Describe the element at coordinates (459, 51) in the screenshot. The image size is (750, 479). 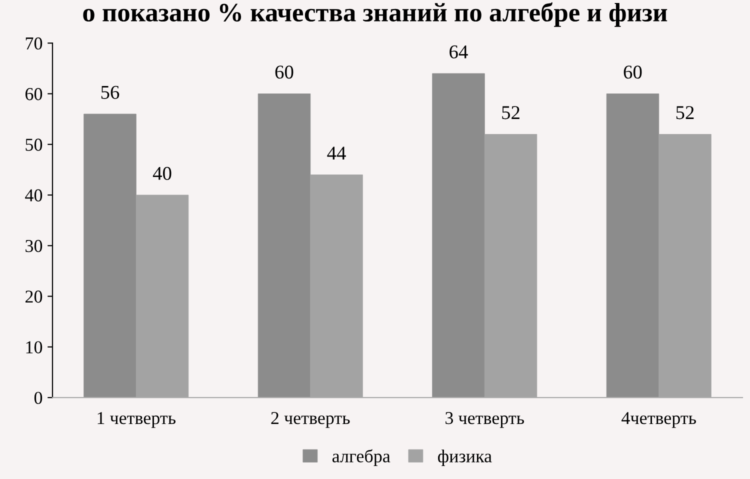
I see `data-label: 64` at that location.